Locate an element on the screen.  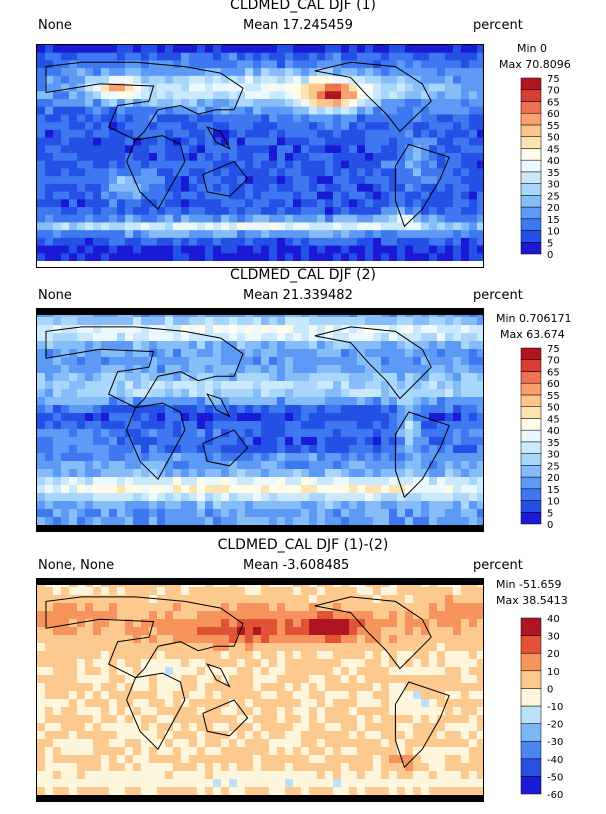
left-label: None is located at coordinates (55, 25).